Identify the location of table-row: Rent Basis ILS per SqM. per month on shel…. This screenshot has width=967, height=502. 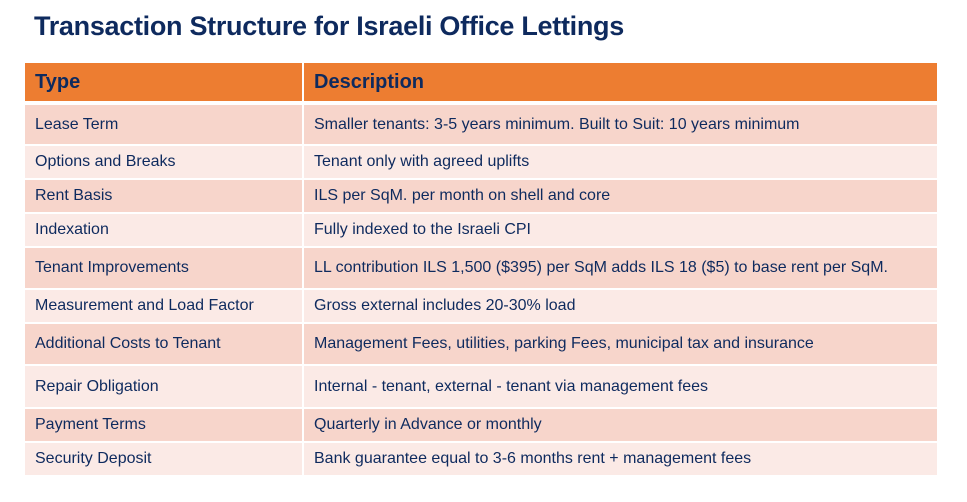
(481, 196).